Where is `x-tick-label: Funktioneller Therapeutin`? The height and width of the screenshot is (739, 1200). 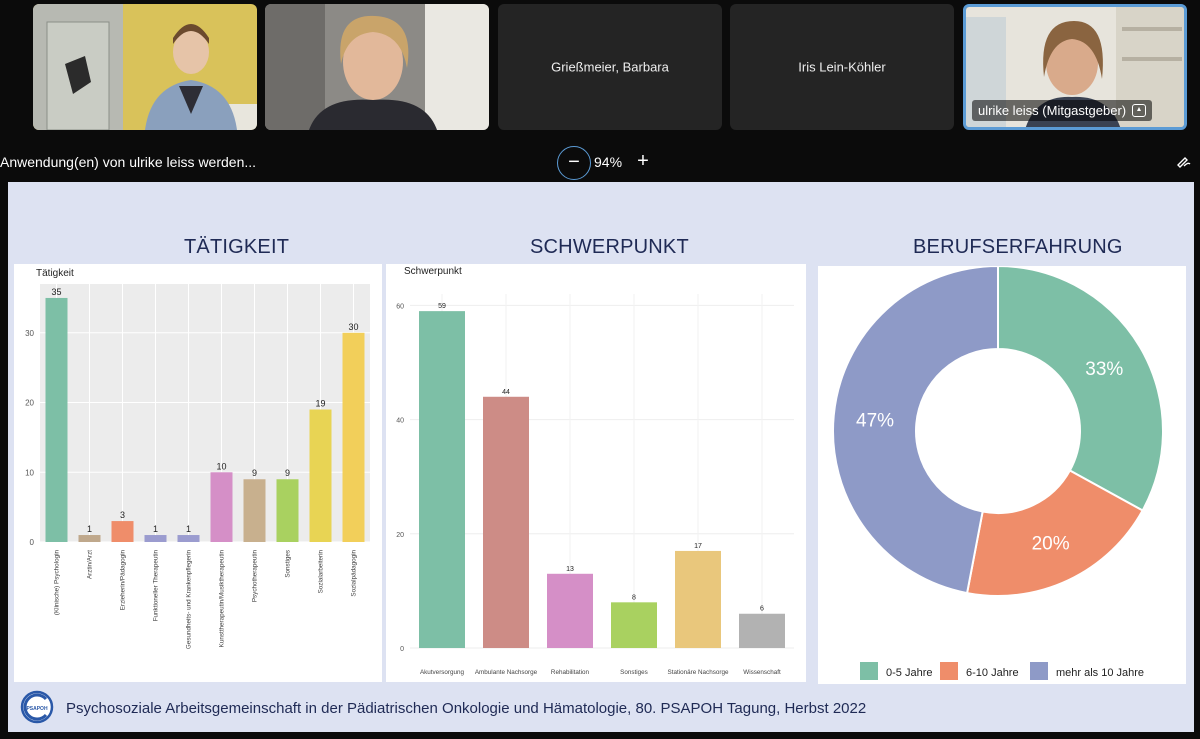
x-tick-label: Funktioneller Therapeutin is located at coordinates (156, 586).